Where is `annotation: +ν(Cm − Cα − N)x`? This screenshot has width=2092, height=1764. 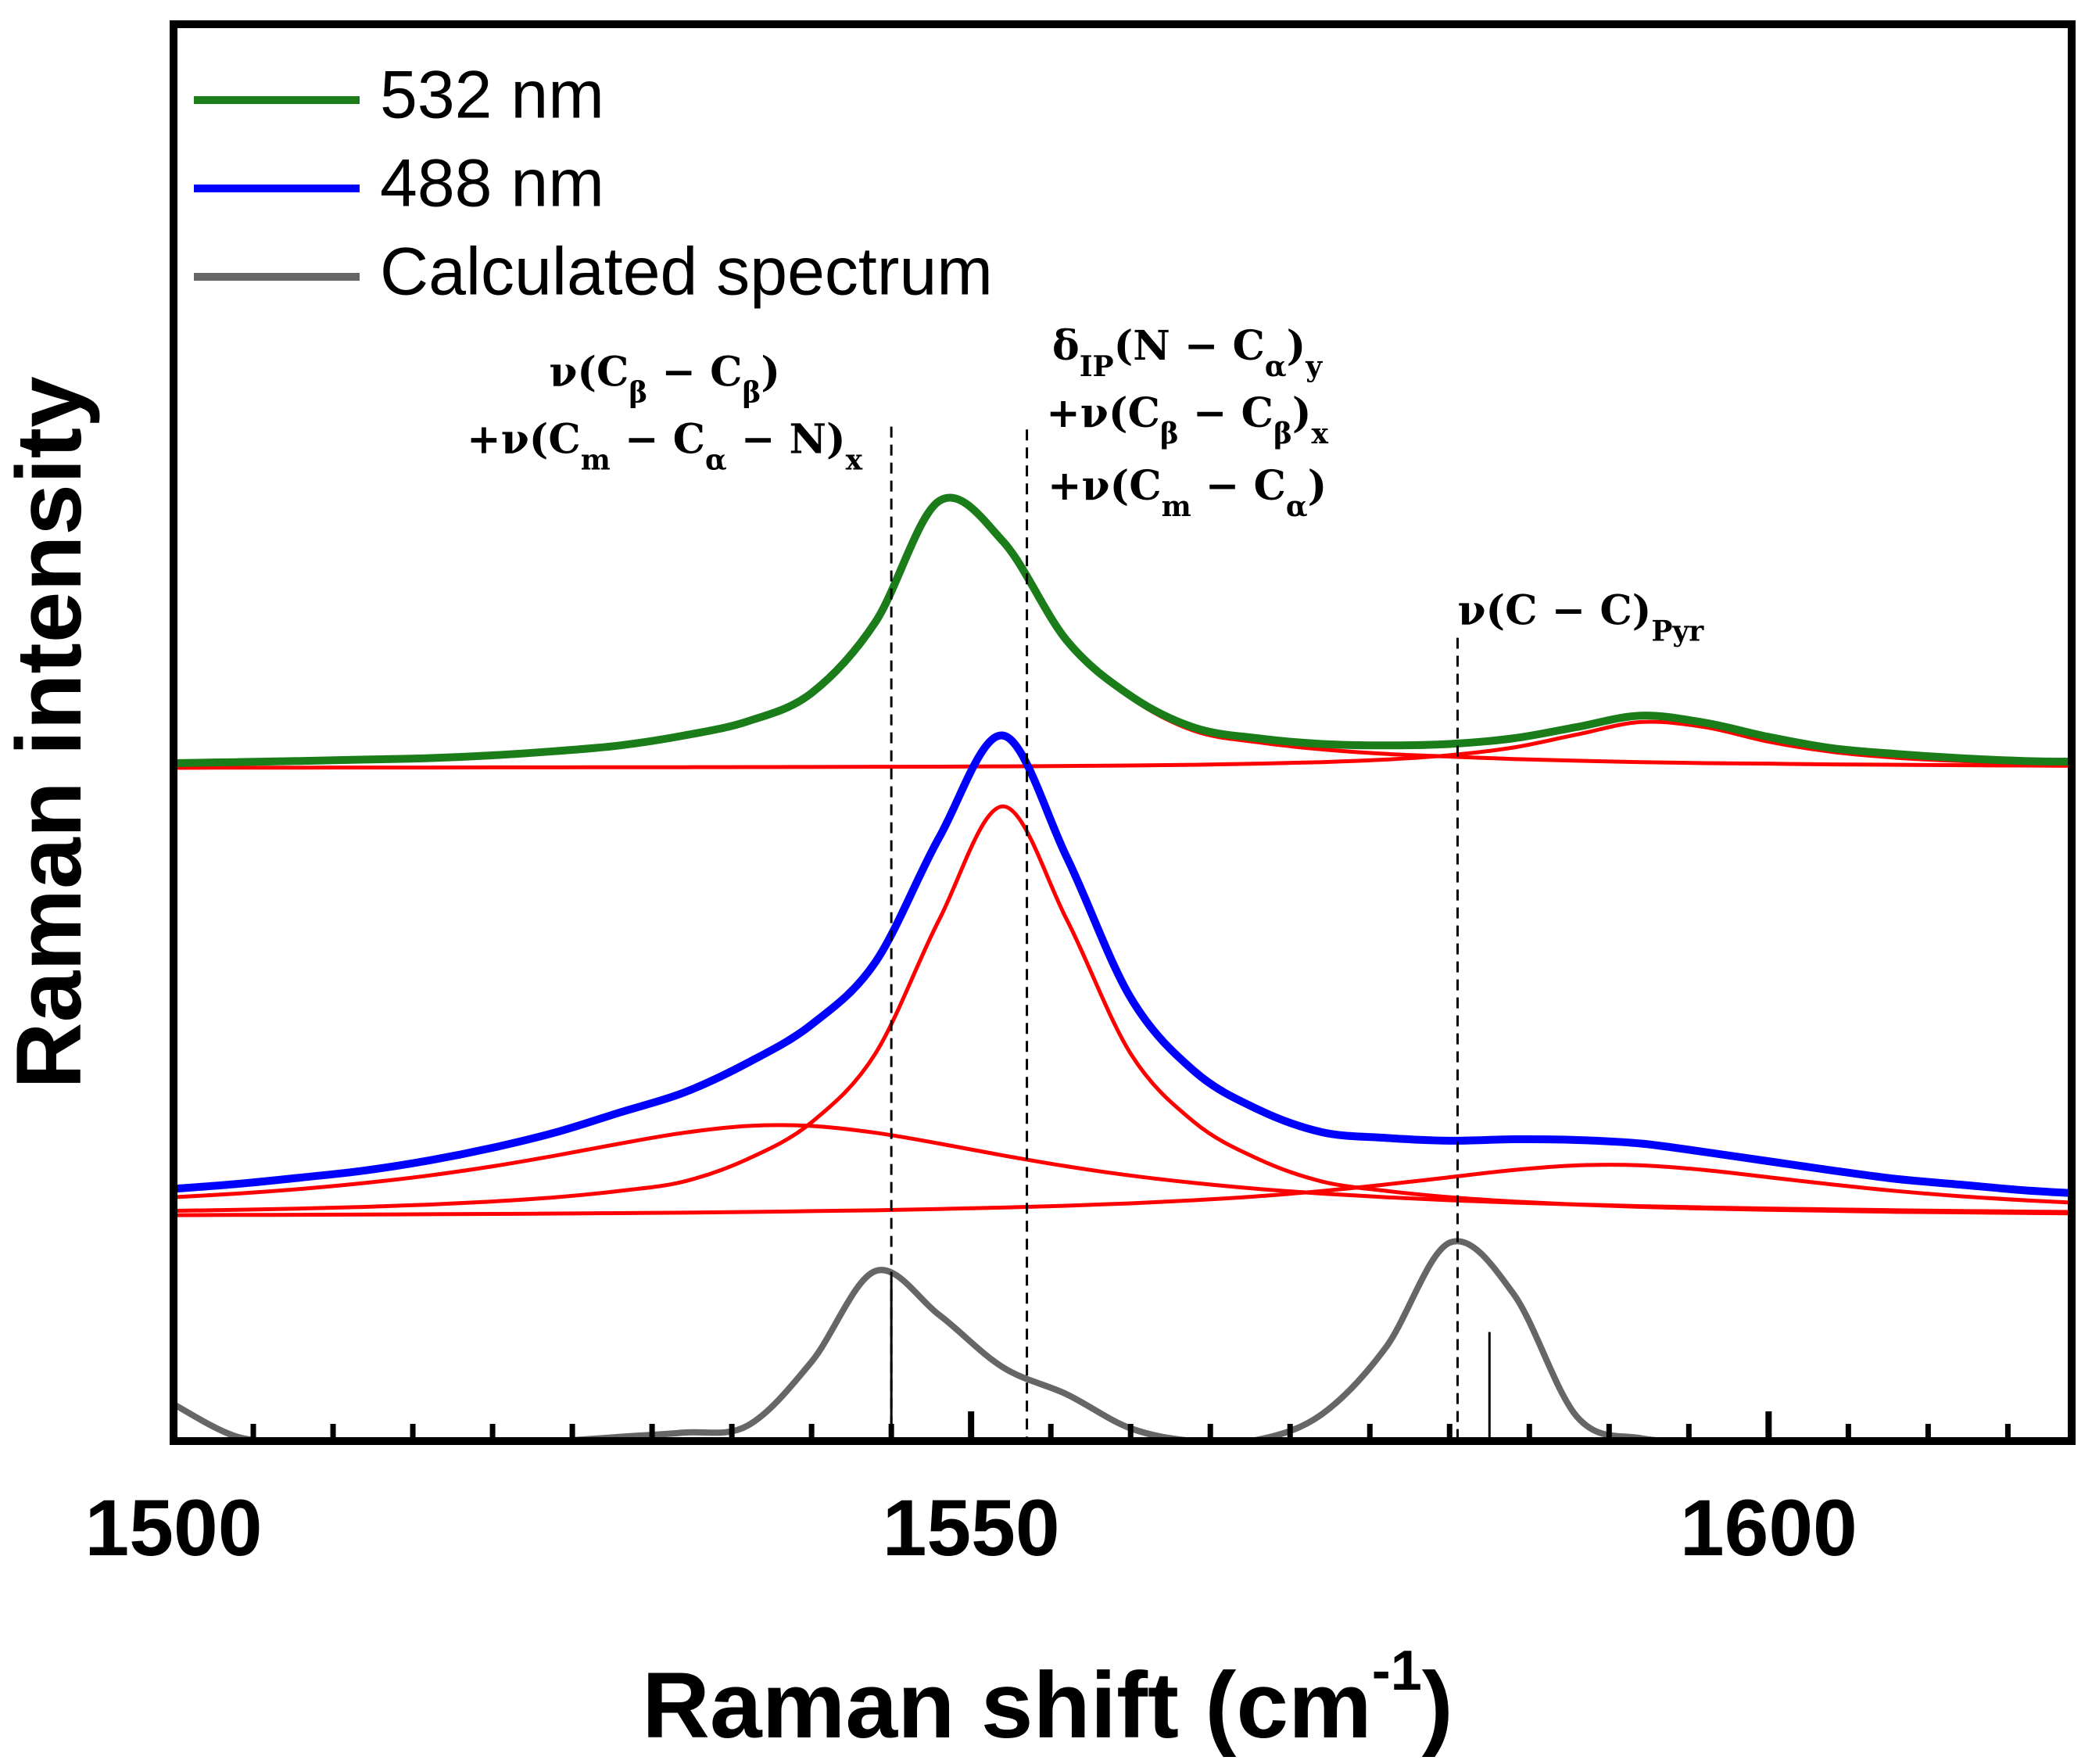
annotation: +ν(Cm − Cα − N)x is located at coordinates (665, 446).